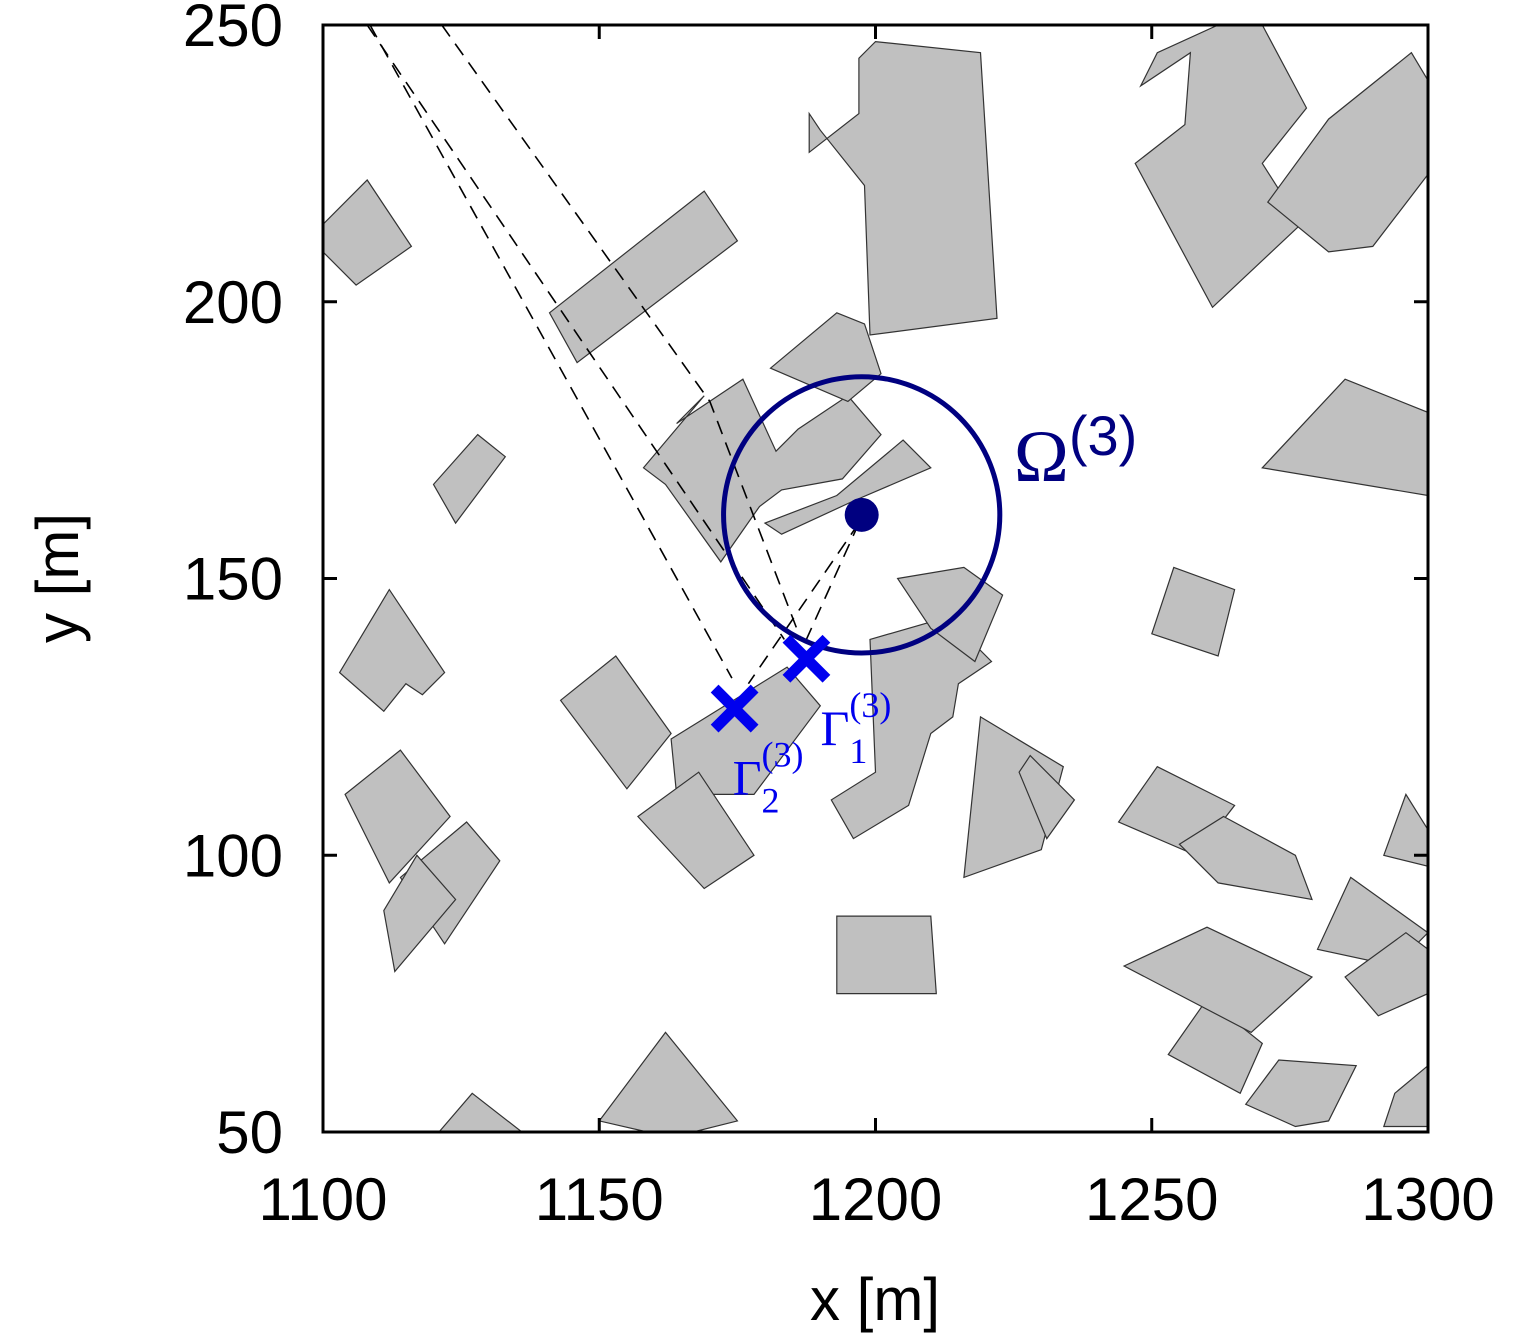 This screenshot has width=1514, height=1341. I want to click on y-tick-label: 100, so click(233, 855).